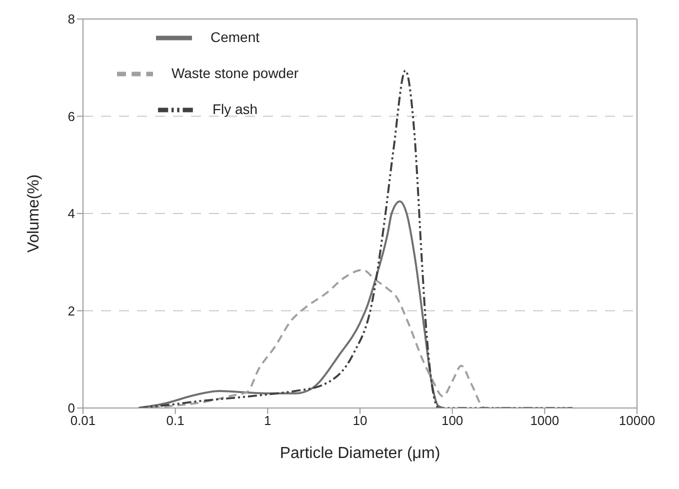  What do you see at coordinates (71, 19) in the screenshot?
I see `y-tick-label: 8` at bounding box center [71, 19].